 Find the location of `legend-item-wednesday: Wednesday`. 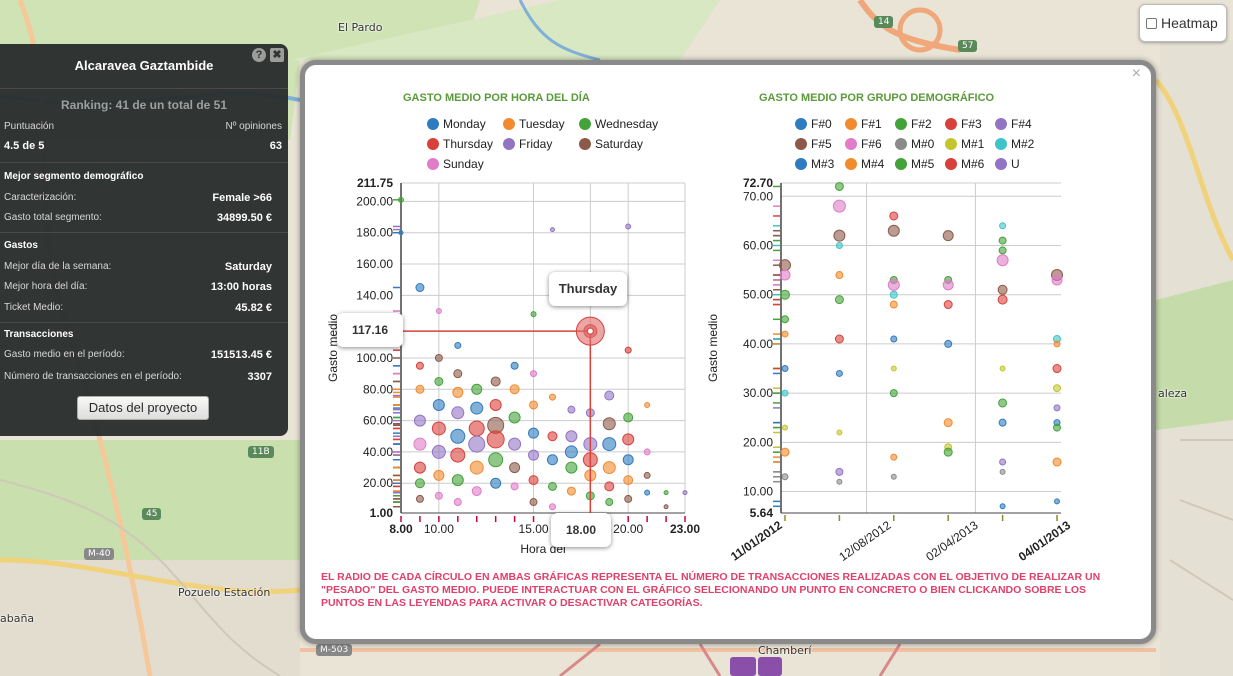

legend-item-wednesday: Wednesday is located at coordinates (618, 124).